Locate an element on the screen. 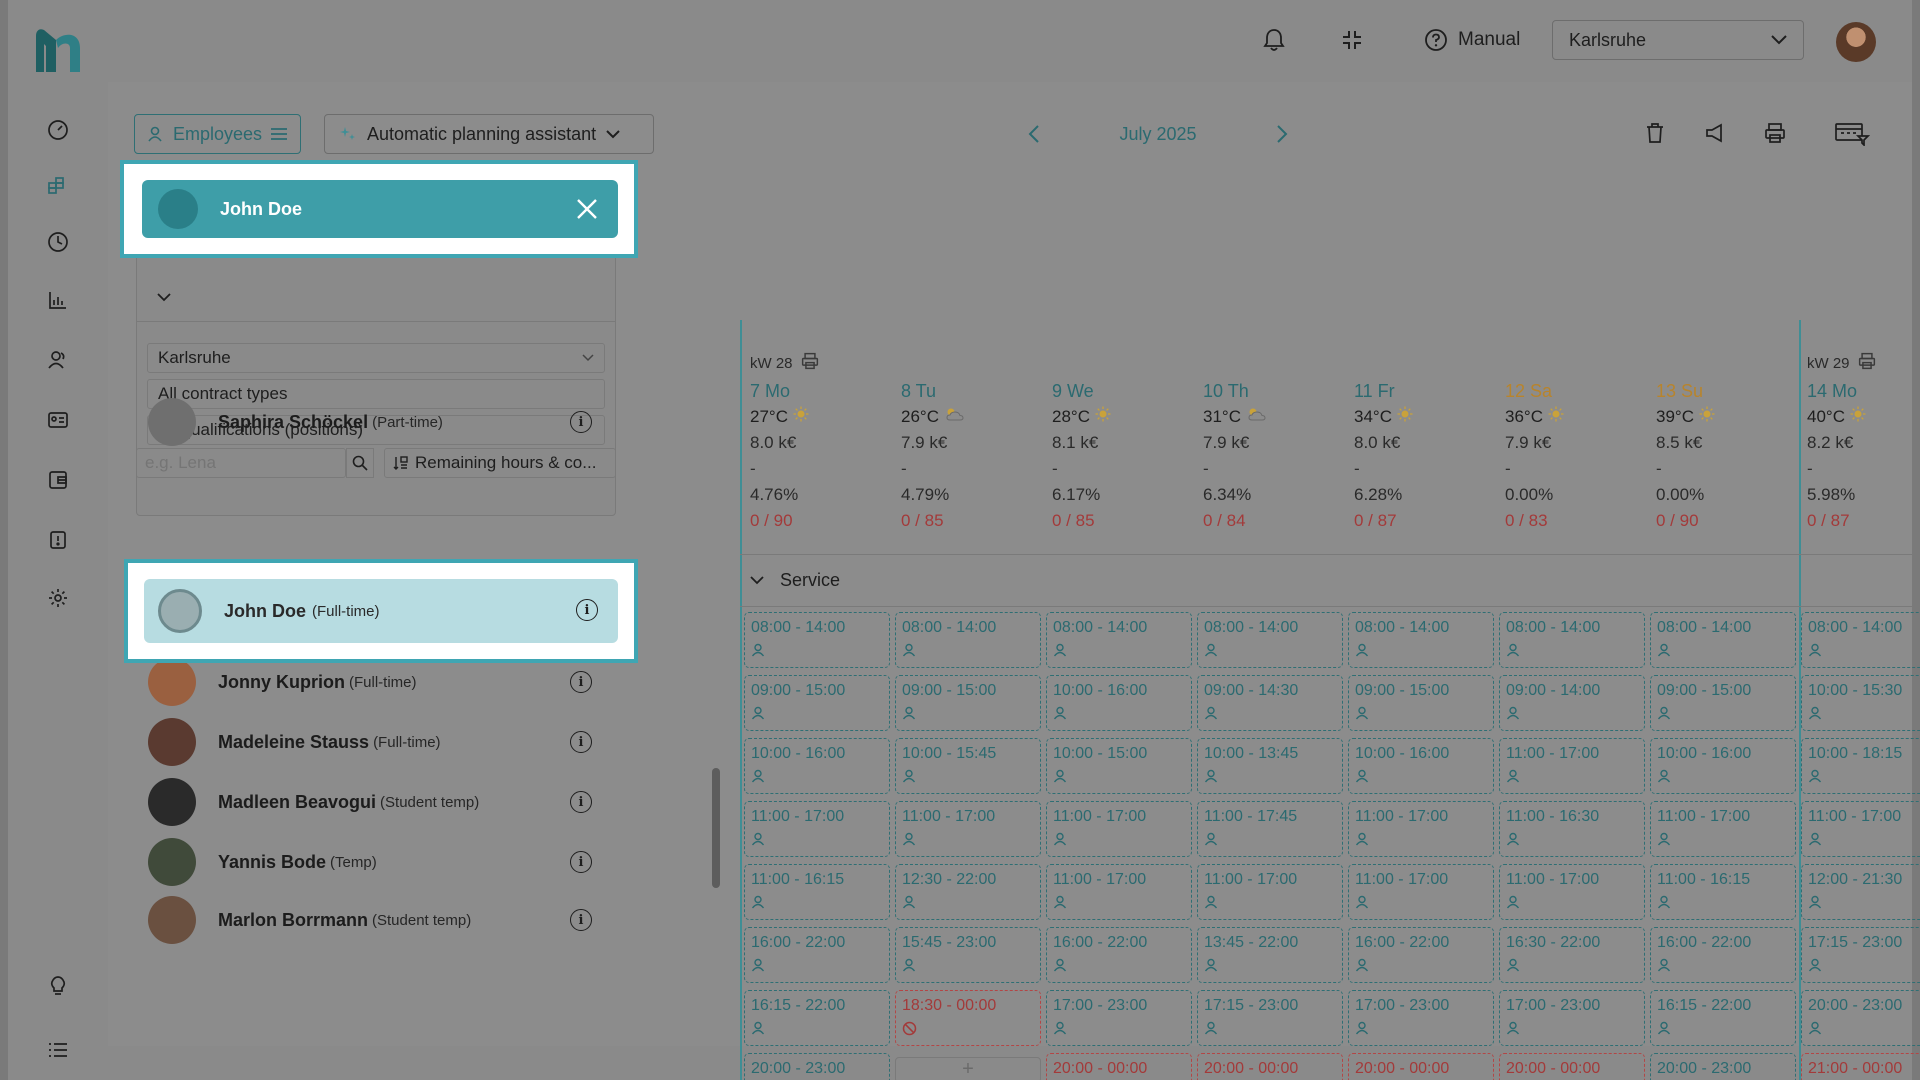 The width and height of the screenshot is (1920, 1080). employee-row: Saphira Schöckel (Part-time) i is located at coordinates (383, 422).